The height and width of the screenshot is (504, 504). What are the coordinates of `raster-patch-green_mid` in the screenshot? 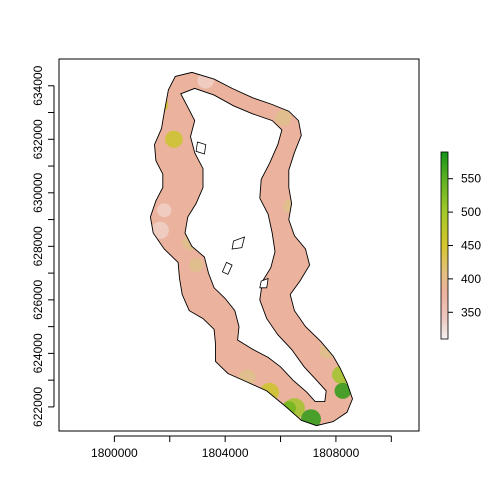 It's located at (289, 408).